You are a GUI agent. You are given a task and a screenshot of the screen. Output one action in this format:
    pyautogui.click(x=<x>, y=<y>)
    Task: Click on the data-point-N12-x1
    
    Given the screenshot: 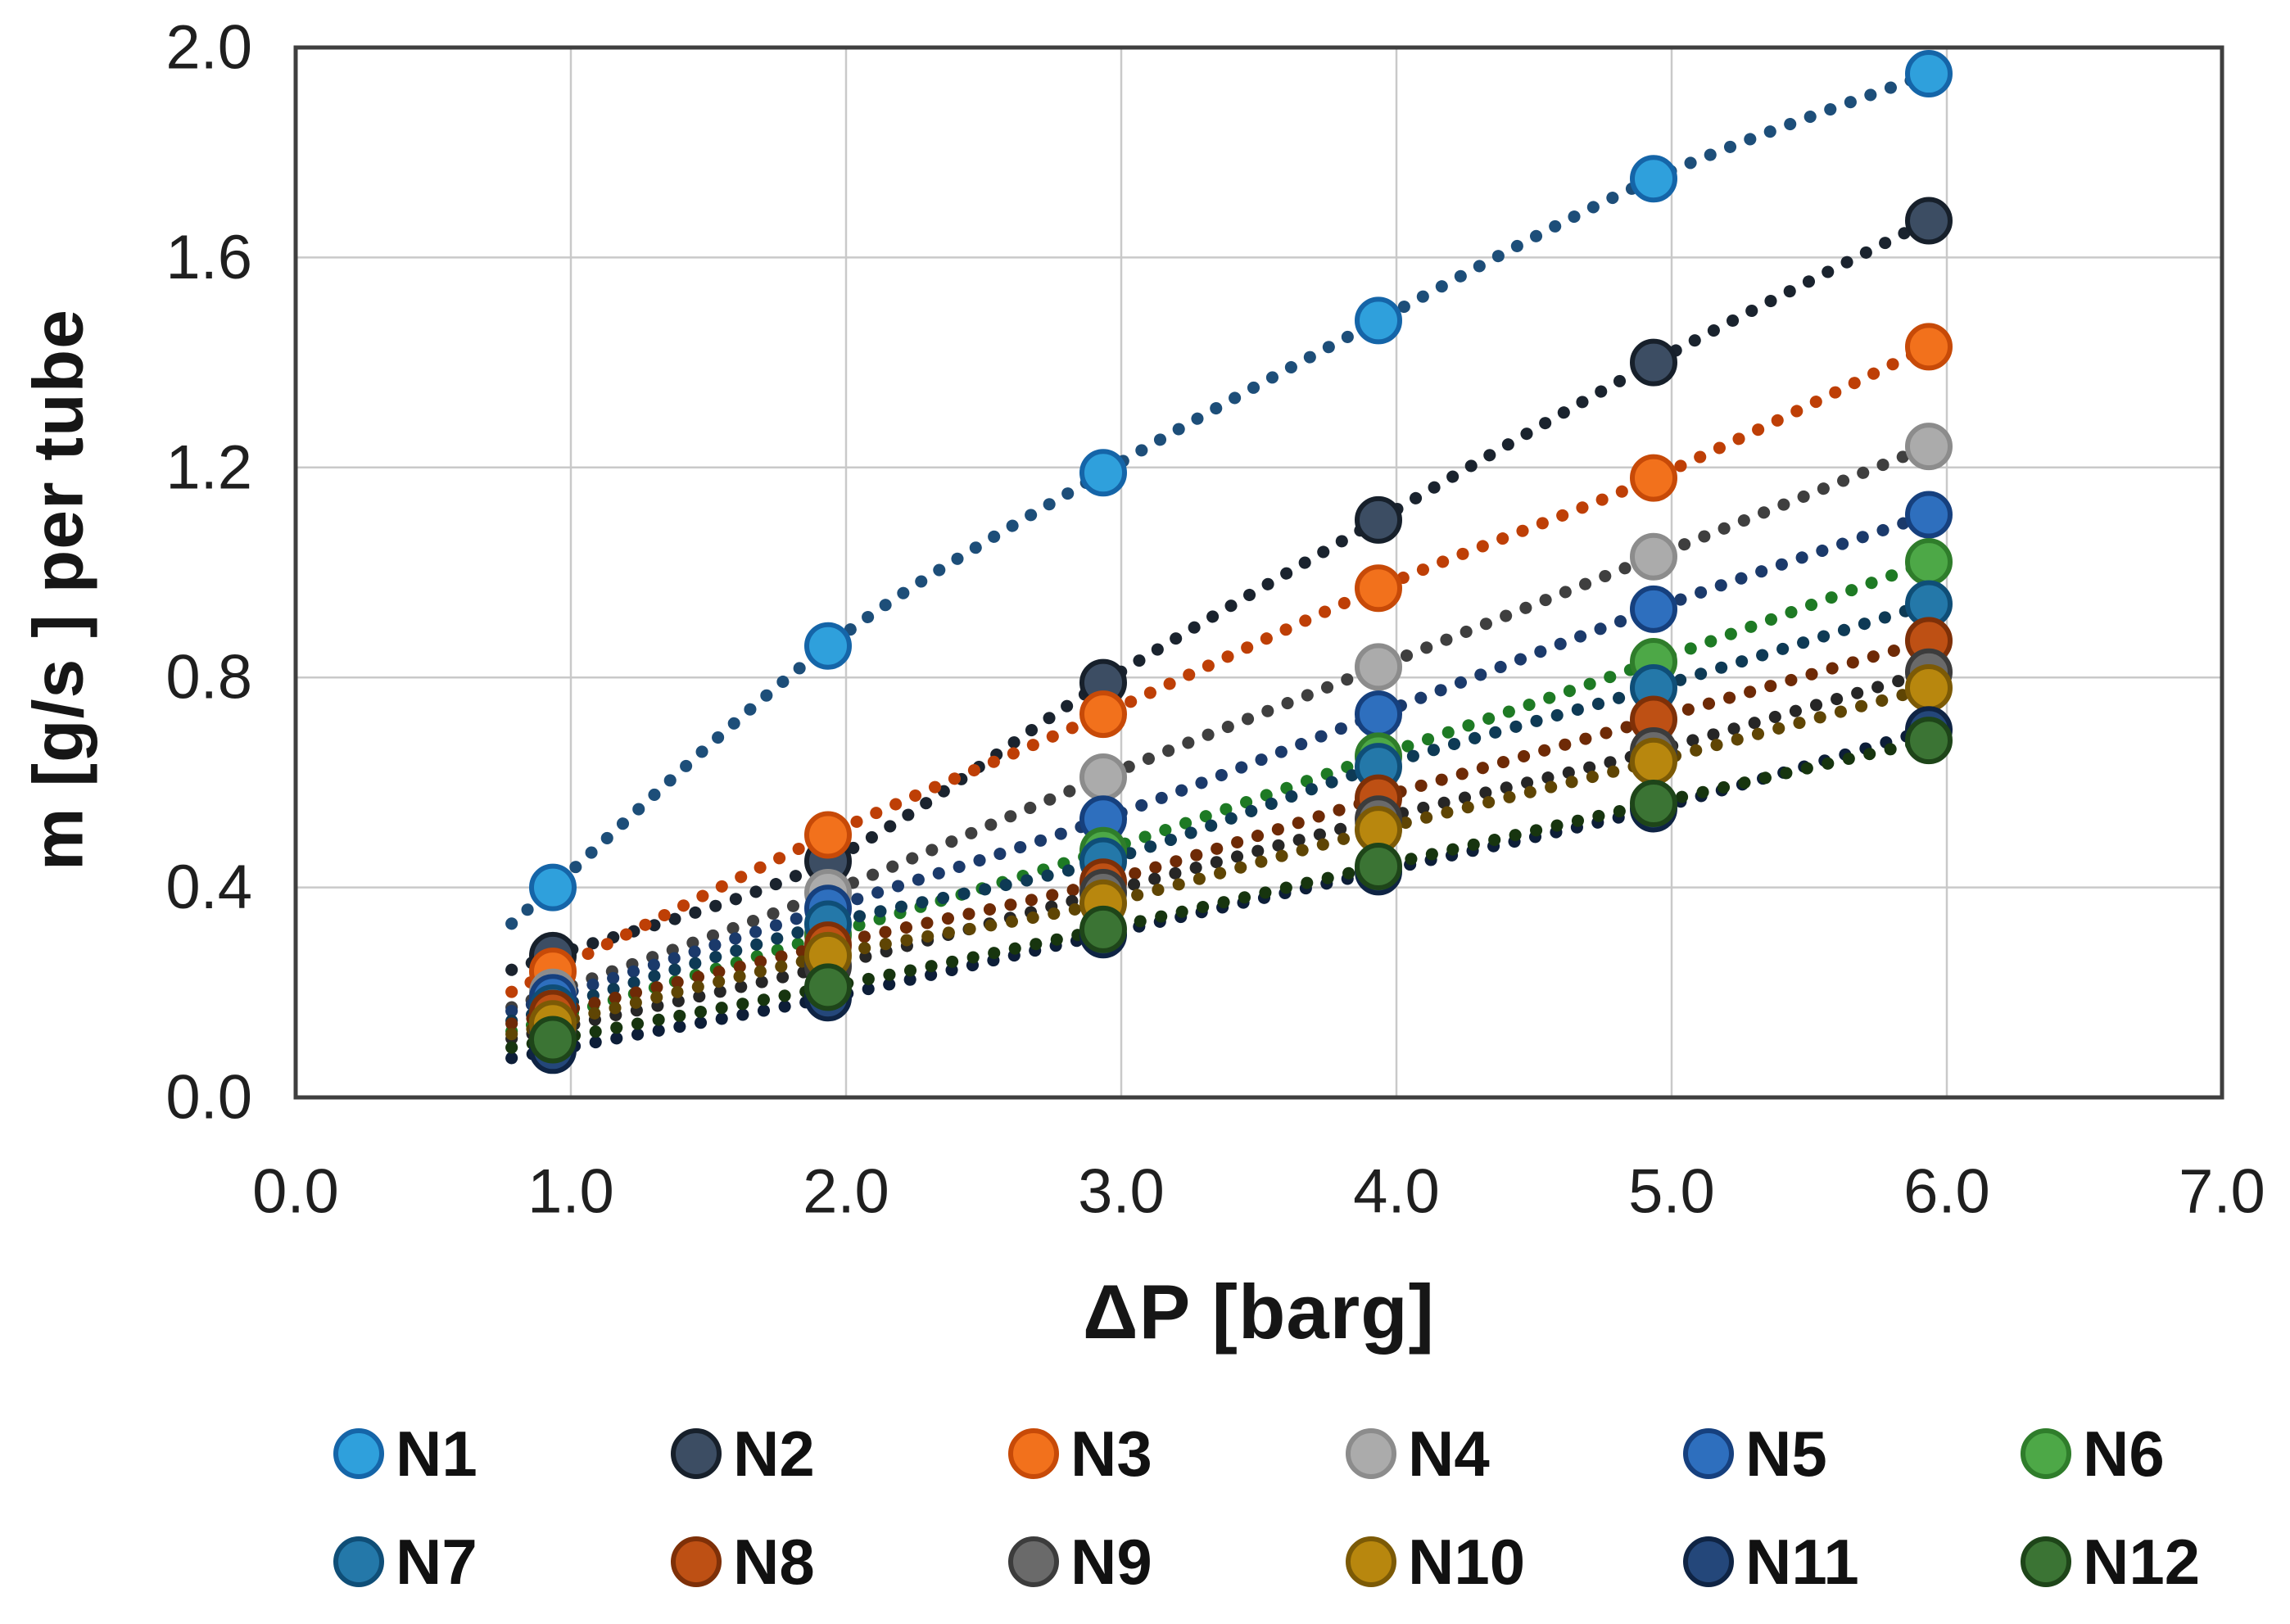 What is the action you would take?
    pyautogui.click(x=553, y=1040)
    